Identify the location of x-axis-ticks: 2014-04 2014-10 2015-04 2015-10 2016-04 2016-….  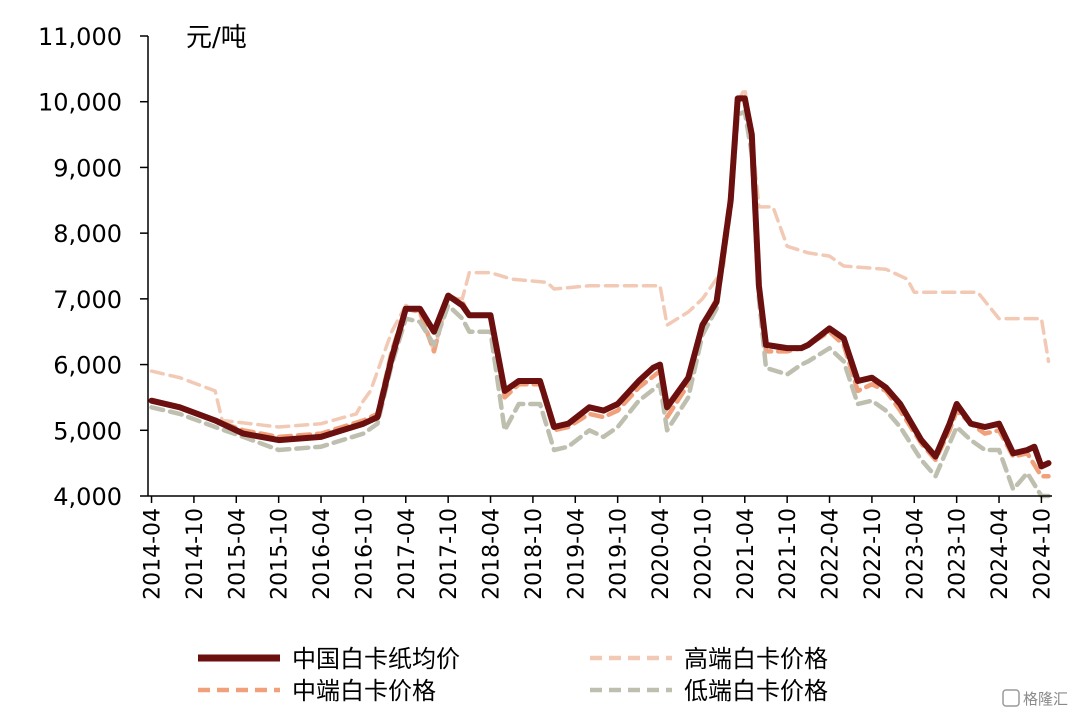
(598, 548).